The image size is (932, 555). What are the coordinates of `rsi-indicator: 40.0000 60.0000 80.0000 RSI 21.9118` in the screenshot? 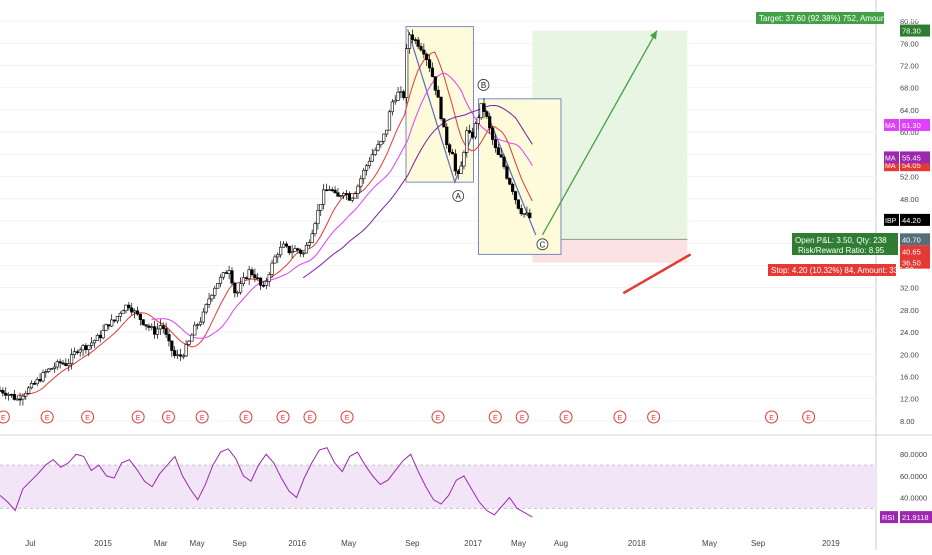 It's located at (466, 485).